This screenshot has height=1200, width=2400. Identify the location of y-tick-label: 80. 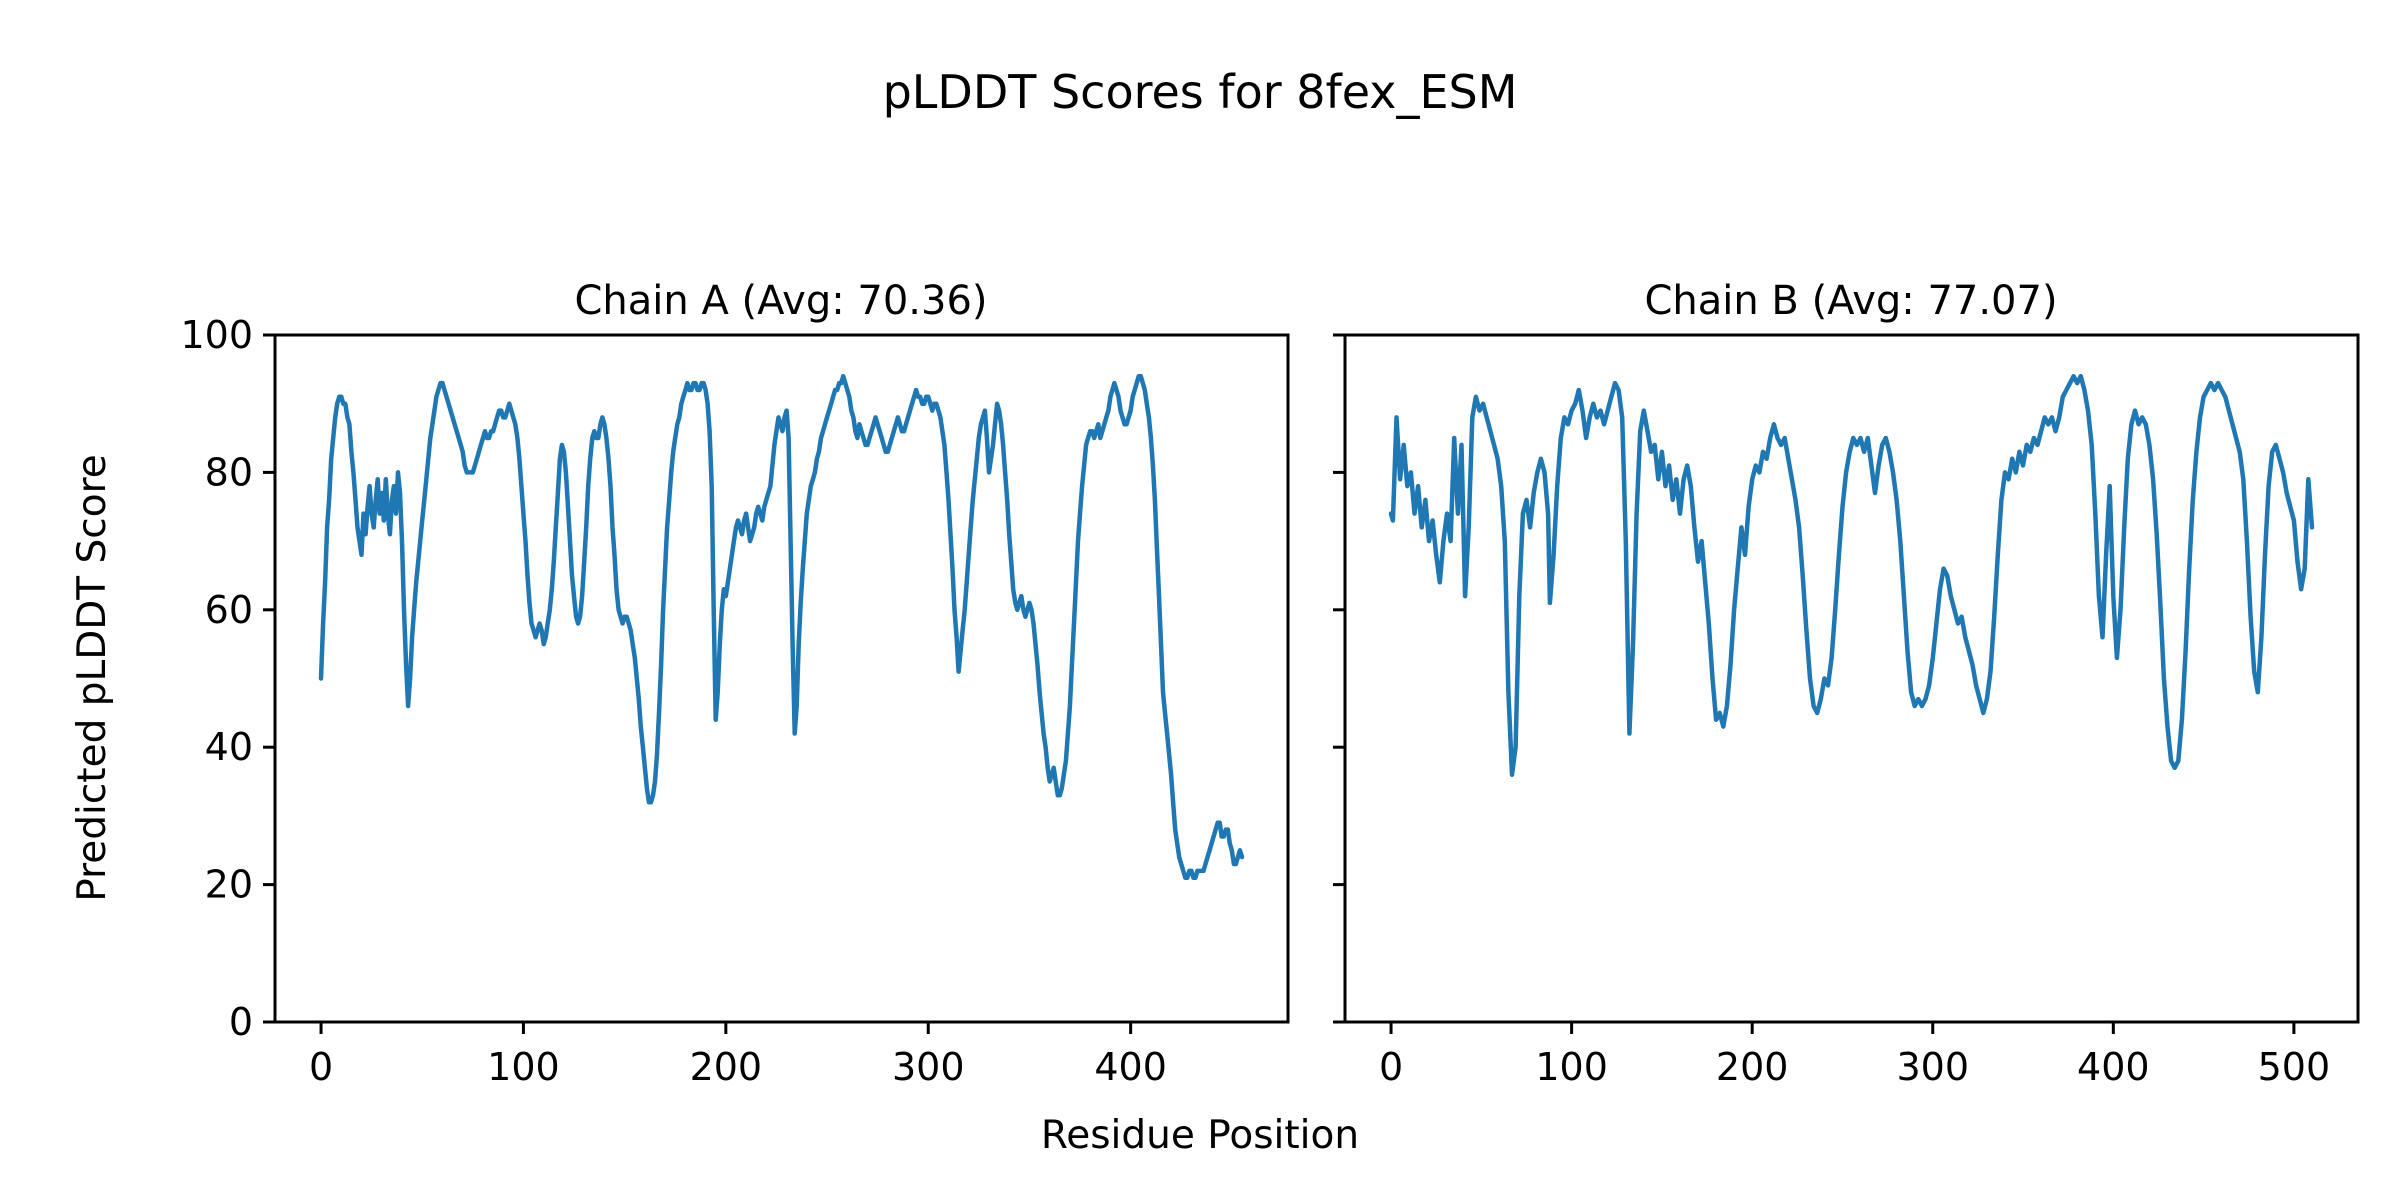
(229, 472).